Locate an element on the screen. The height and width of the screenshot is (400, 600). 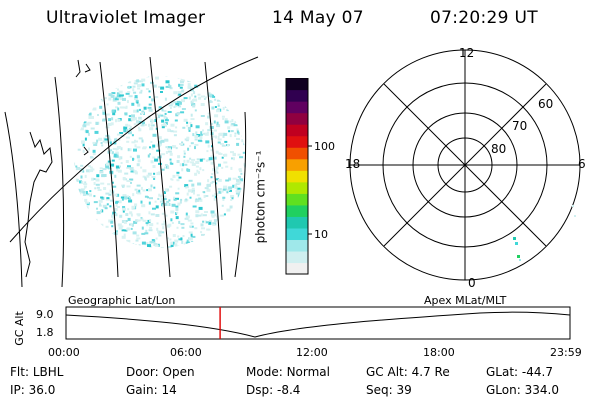
time-label: 07:20:29 UT is located at coordinates (484, 18).